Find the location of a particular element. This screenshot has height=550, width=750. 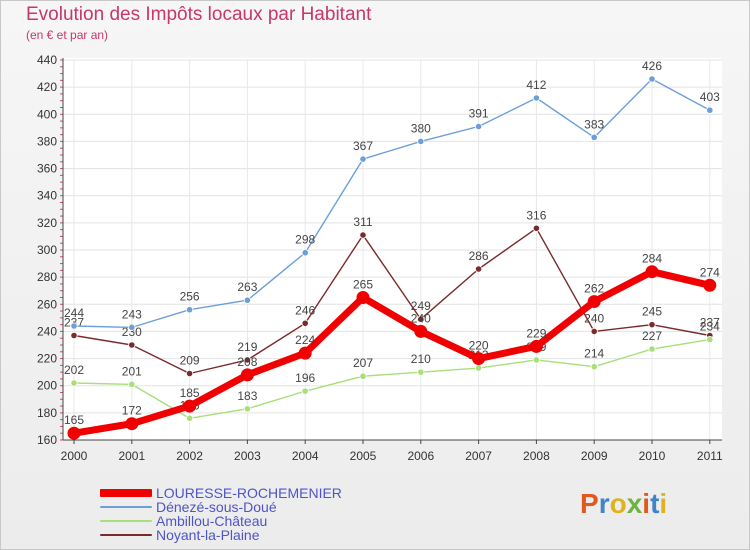

y-tick-label: 440 is located at coordinates (47, 60).